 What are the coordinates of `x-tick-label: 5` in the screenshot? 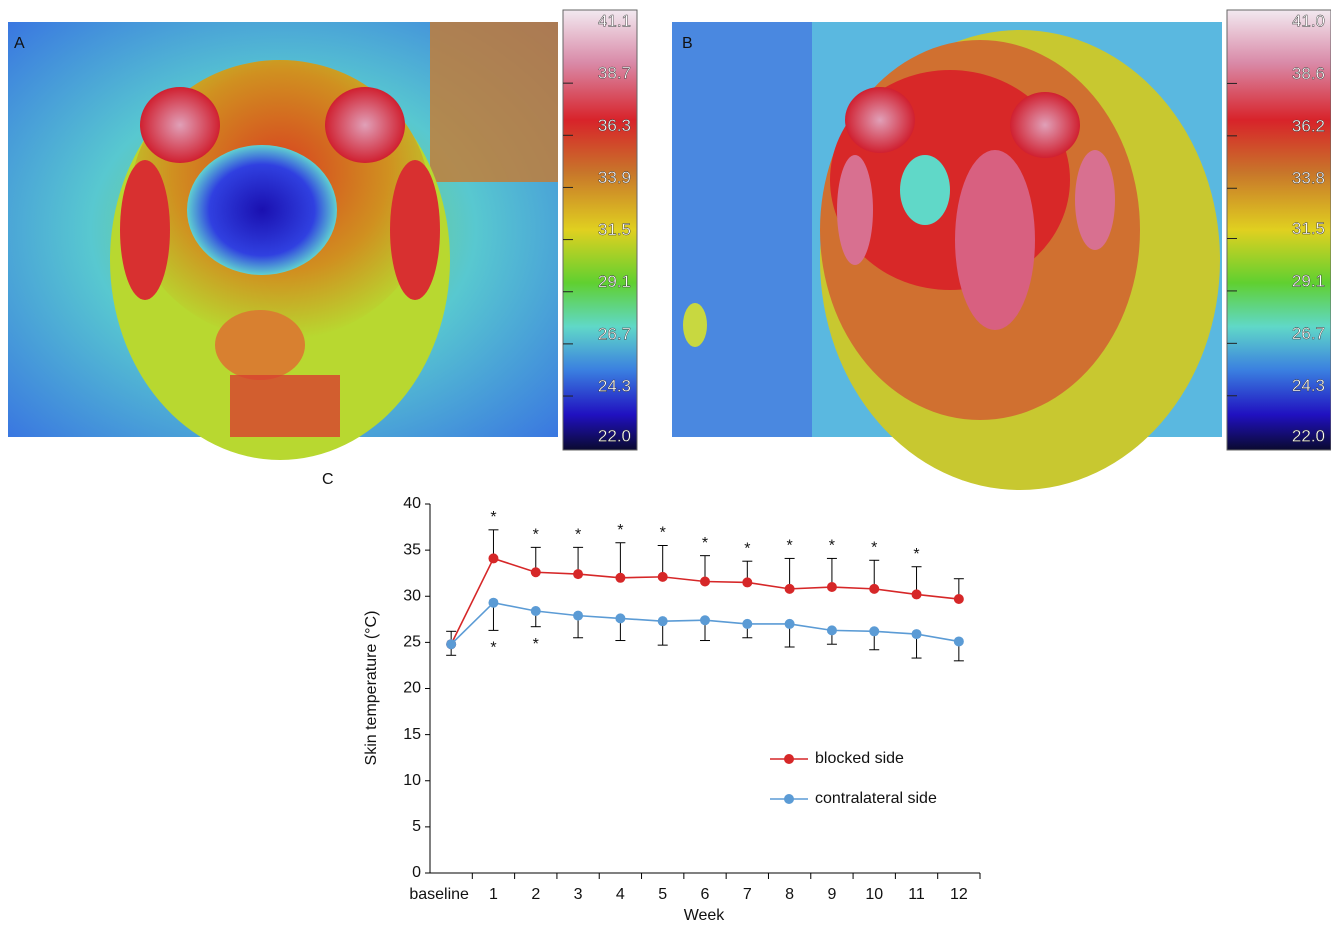 It's located at (662, 894).